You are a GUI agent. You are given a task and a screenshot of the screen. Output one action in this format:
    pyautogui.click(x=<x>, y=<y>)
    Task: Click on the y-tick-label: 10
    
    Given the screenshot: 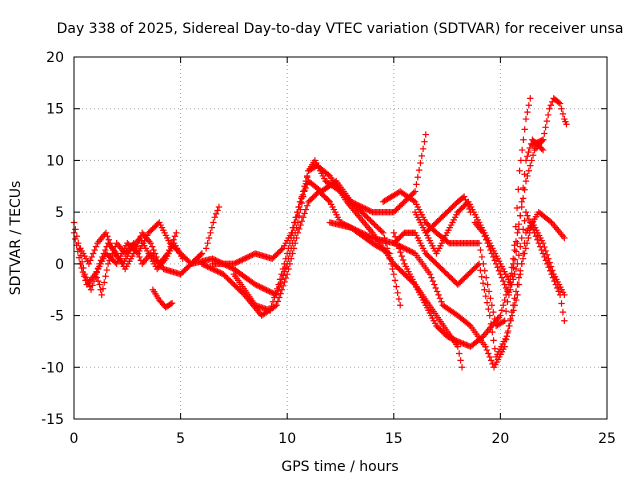 What is the action you would take?
    pyautogui.click(x=55, y=161)
    